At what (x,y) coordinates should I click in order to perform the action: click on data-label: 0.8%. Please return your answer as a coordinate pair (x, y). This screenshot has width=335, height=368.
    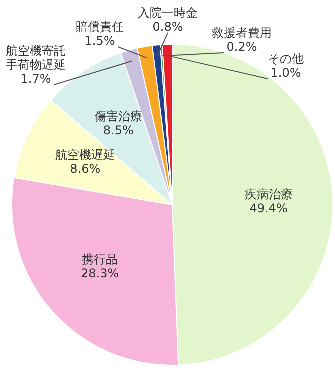
    Looking at the image, I should click on (168, 27).